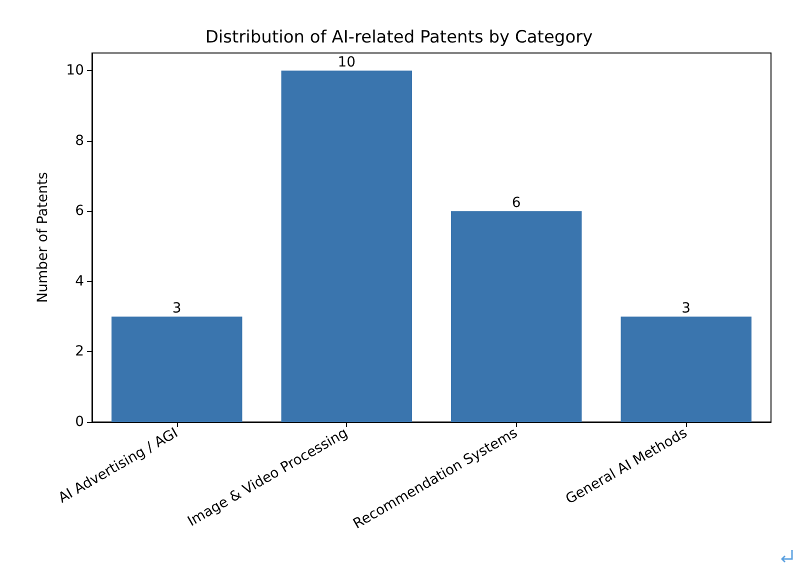  I want to click on data-label: 10, so click(347, 62).